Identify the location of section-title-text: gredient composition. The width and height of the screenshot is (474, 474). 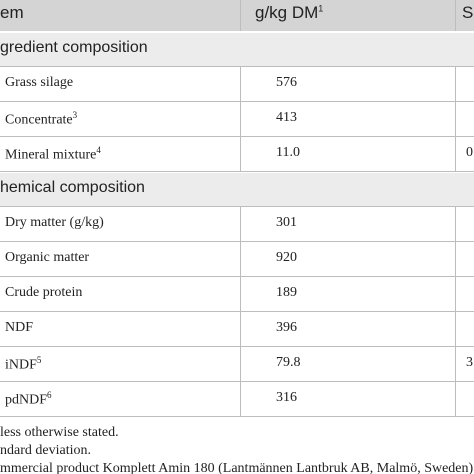
(74, 47).